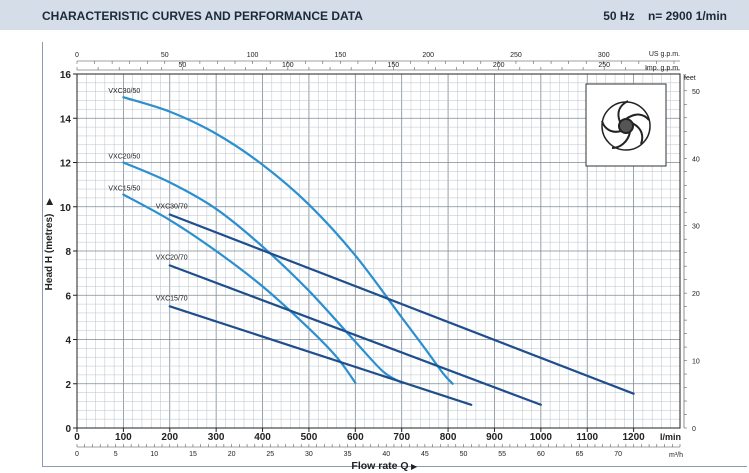  What do you see at coordinates (341, 55) in the screenshot?
I see `us-tick-label: 150` at bounding box center [341, 55].